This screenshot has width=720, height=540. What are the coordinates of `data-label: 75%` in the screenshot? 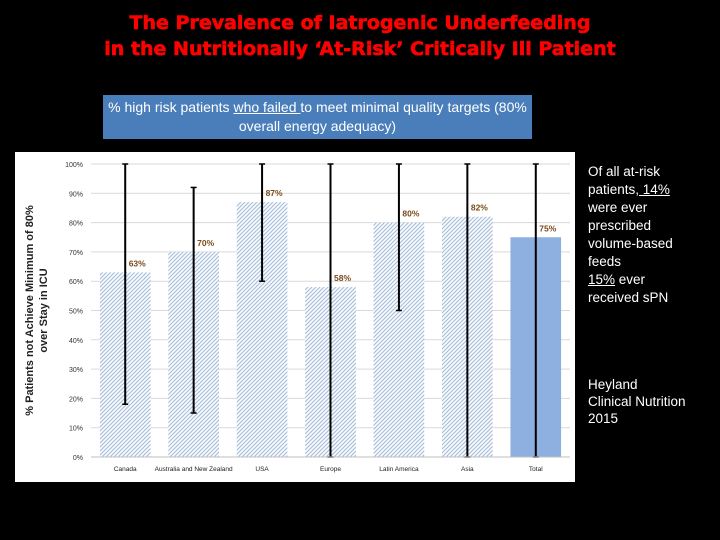 It's located at (547, 228).